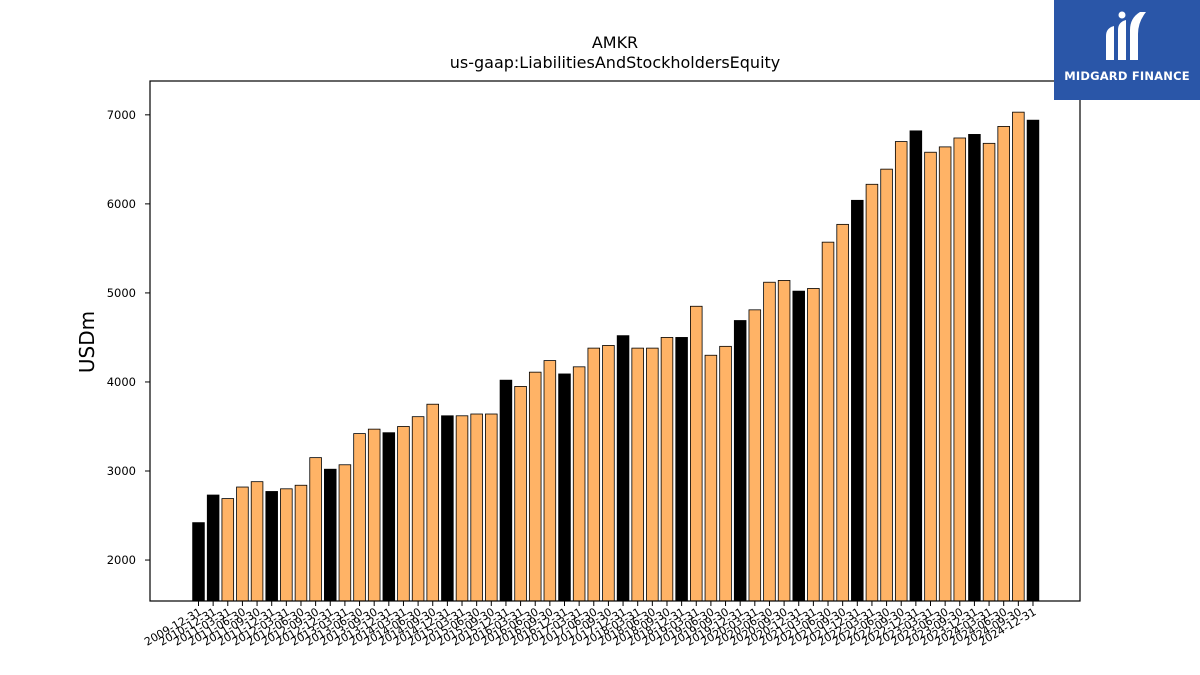 The width and height of the screenshot is (1200, 675). What do you see at coordinates (121, 204) in the screenshot?
I see `y-tick-label: 6000` at bounding box center [121, 204].